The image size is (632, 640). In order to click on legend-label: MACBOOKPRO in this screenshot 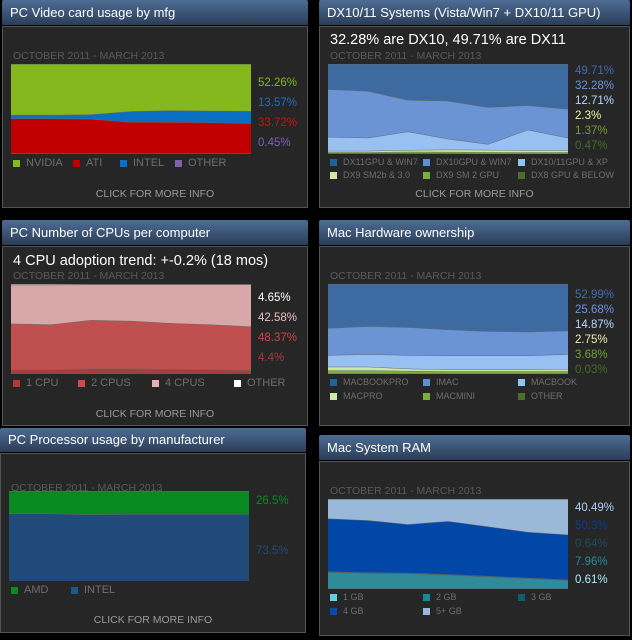, I will do `click(376, 382)`.